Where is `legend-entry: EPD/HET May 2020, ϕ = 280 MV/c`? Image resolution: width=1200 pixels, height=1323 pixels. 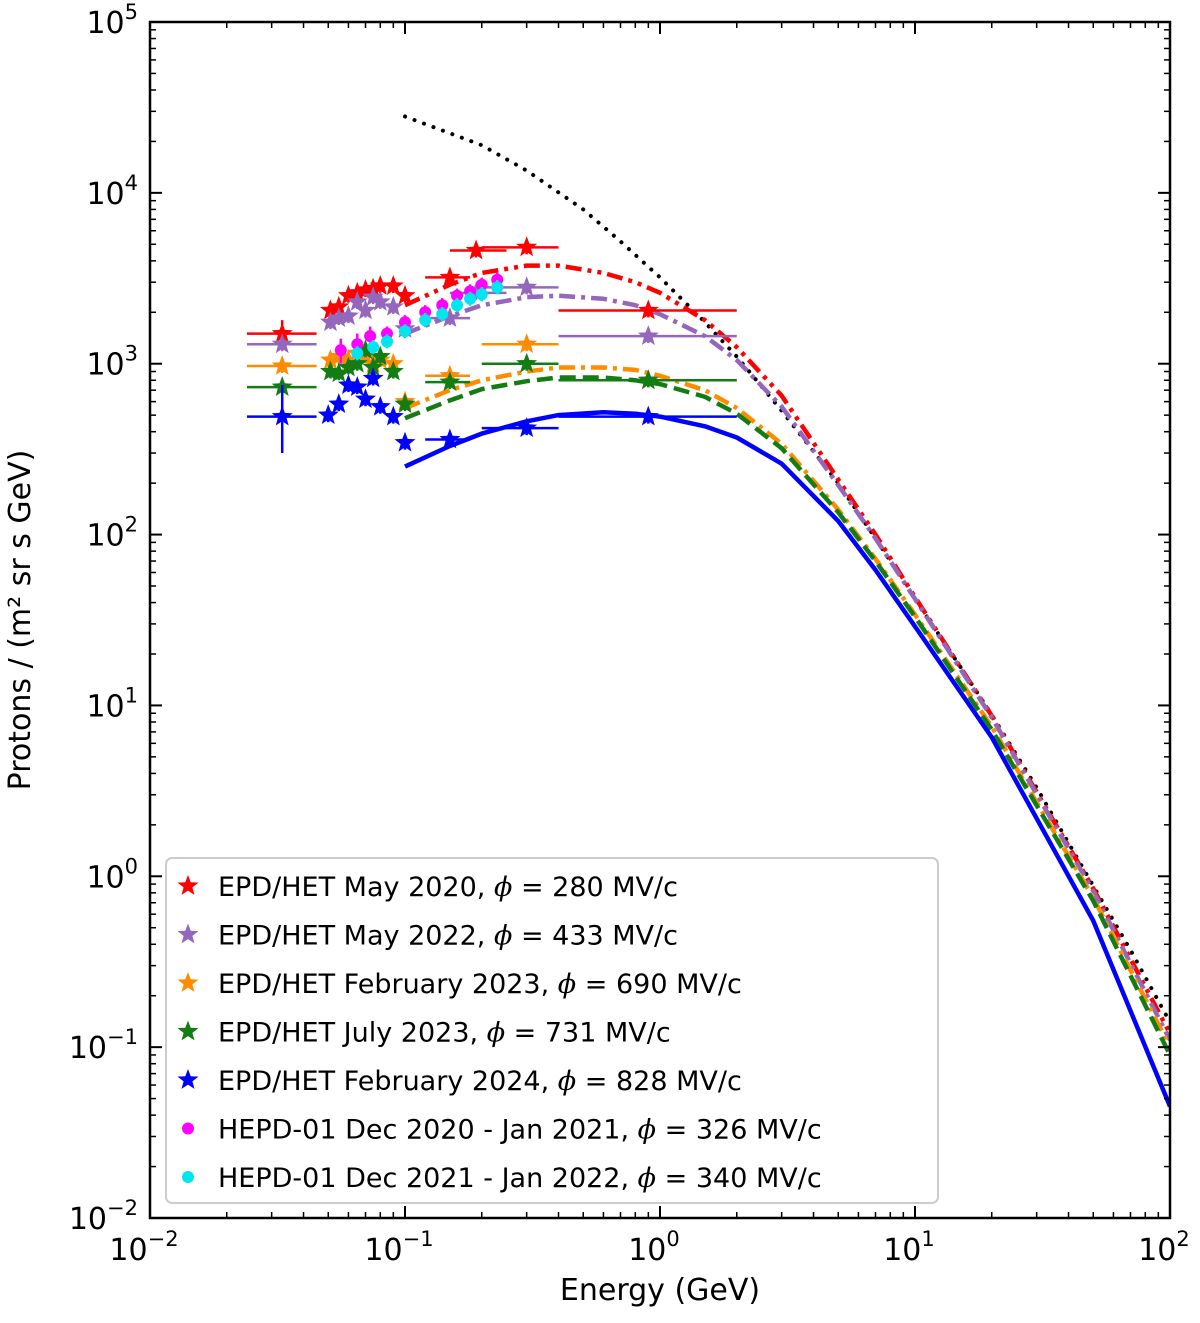
legend-entry: EPD/HET May 2020, ϕ = 280 MV/c is located at coordinates (427, 887).